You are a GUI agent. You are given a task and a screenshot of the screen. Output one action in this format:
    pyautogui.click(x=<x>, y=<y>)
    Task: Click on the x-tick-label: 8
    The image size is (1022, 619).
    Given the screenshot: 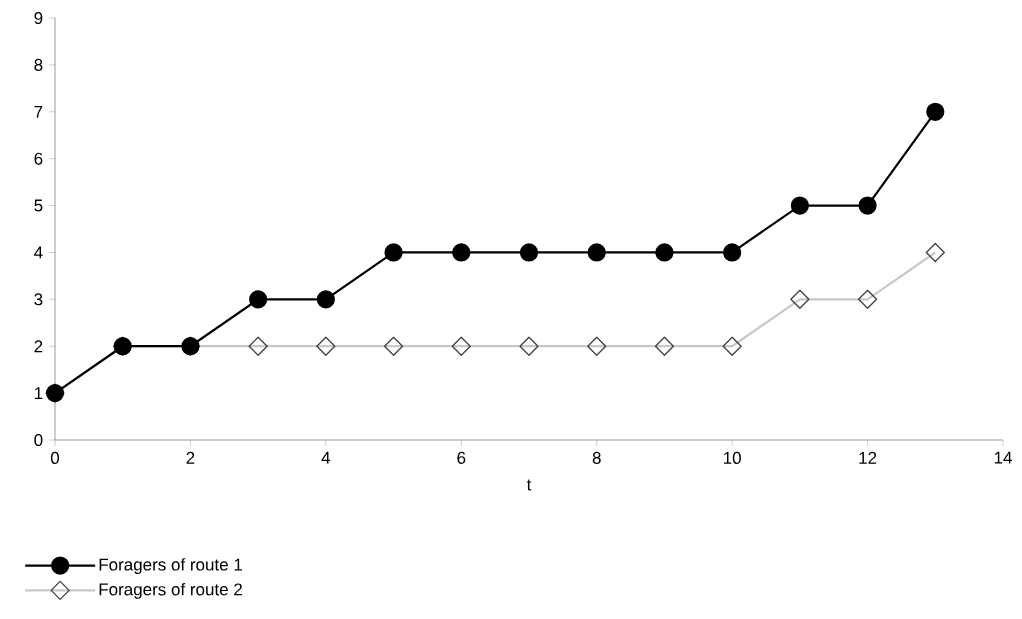 What is the action you would take?
    pyautogui.click(x=596, y=457)
    